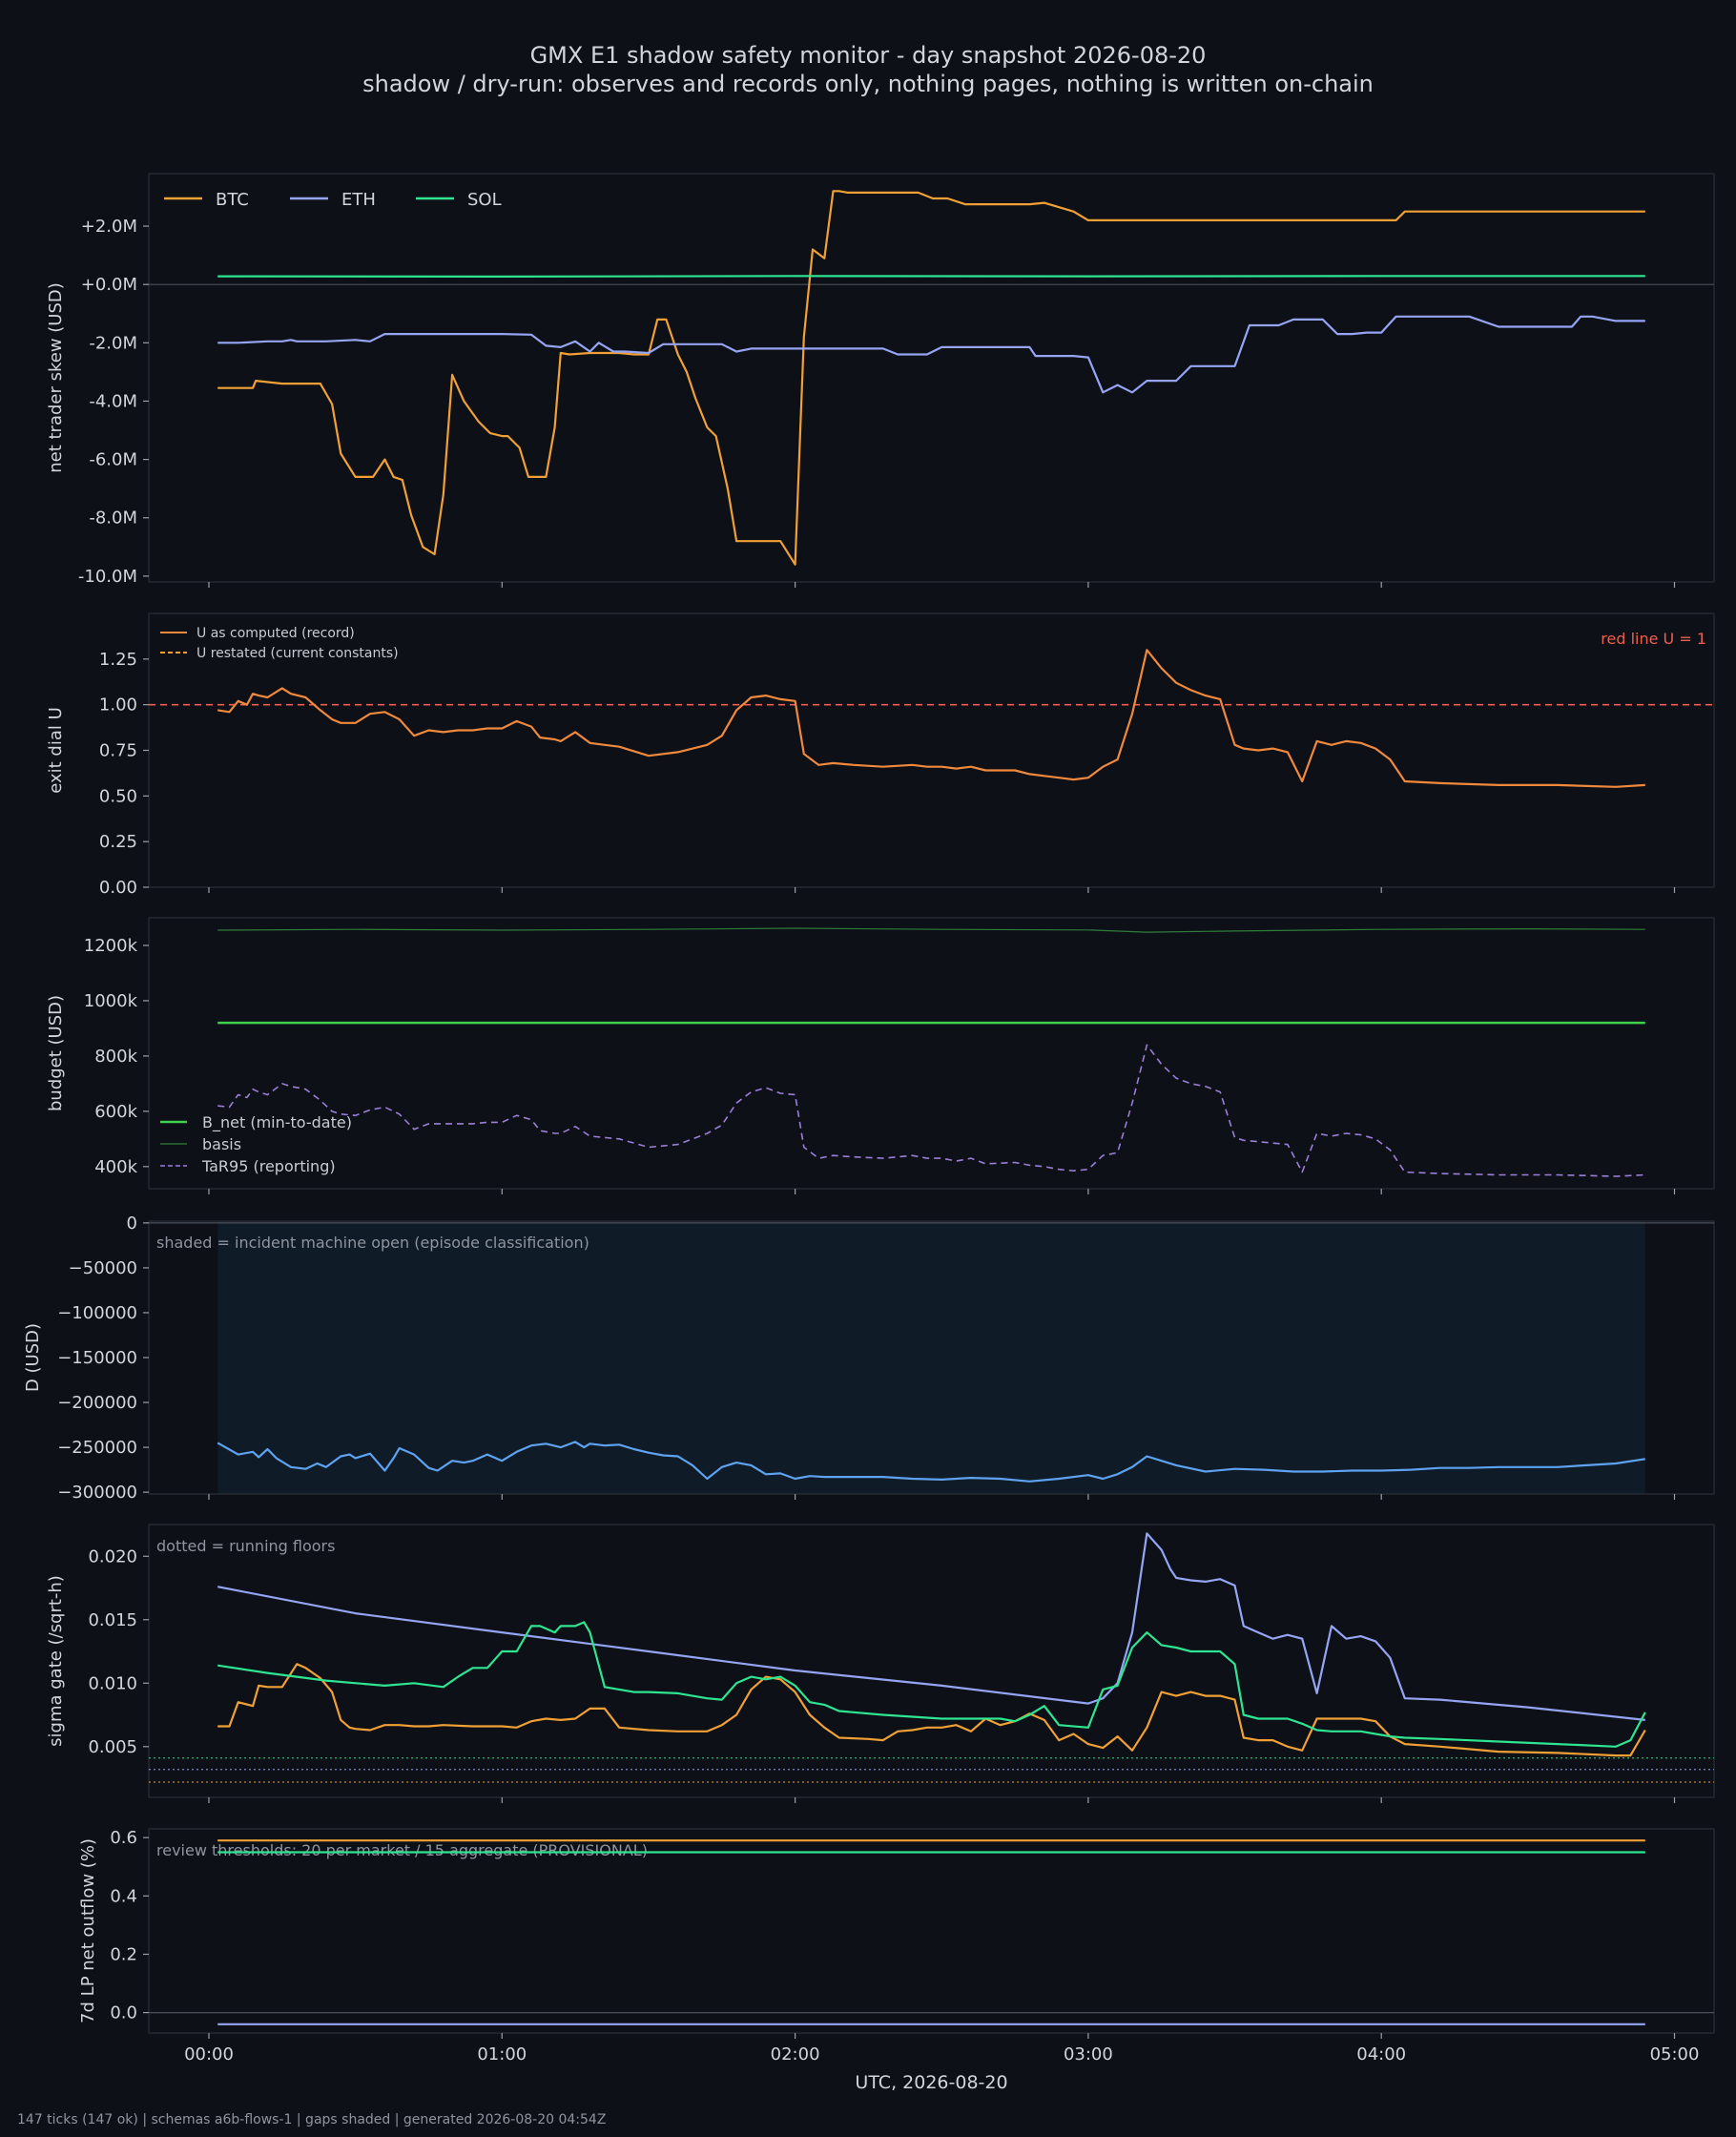 The width and height of the screenshot is (1736, 2137). Describe the element at coordinates (123, 1954) in the screenshot. I see `y-tick-label: 0.2` at that location.